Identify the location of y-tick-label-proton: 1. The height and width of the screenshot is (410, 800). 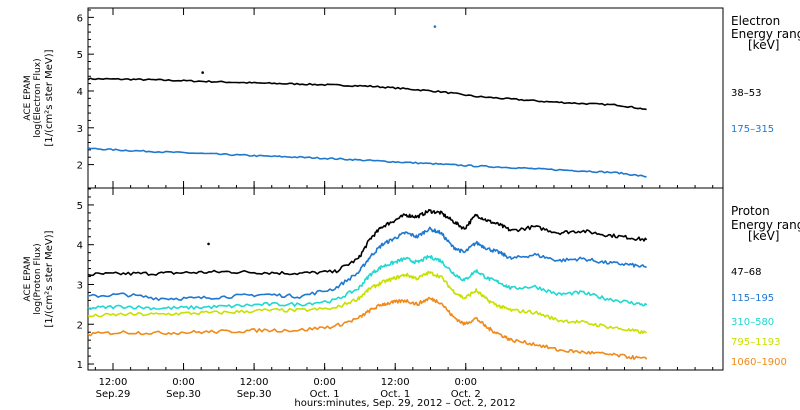
(80, 365).